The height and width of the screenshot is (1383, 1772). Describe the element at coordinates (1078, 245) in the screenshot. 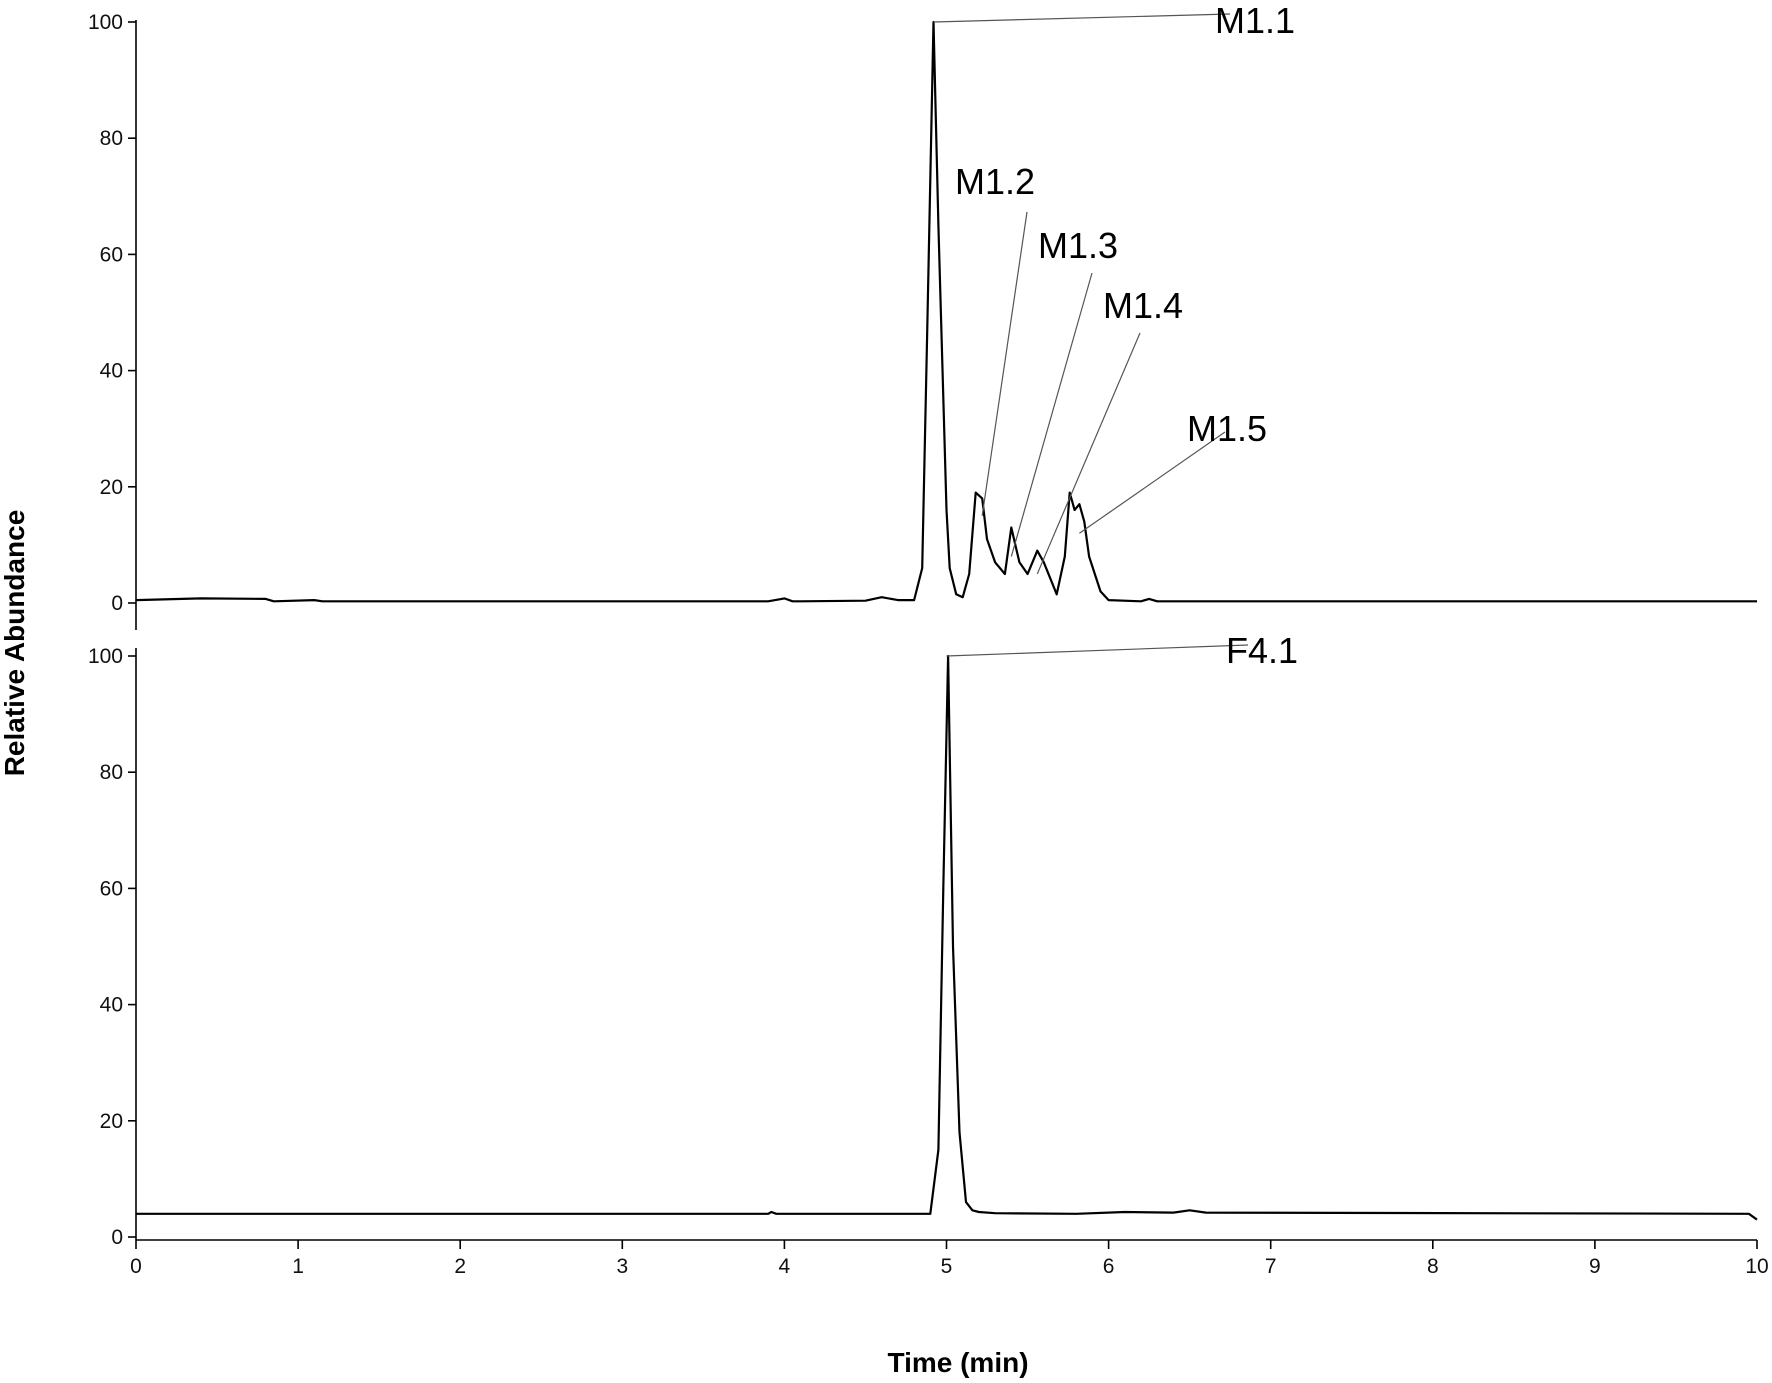

I see `peak-label: M1.3` at that location.